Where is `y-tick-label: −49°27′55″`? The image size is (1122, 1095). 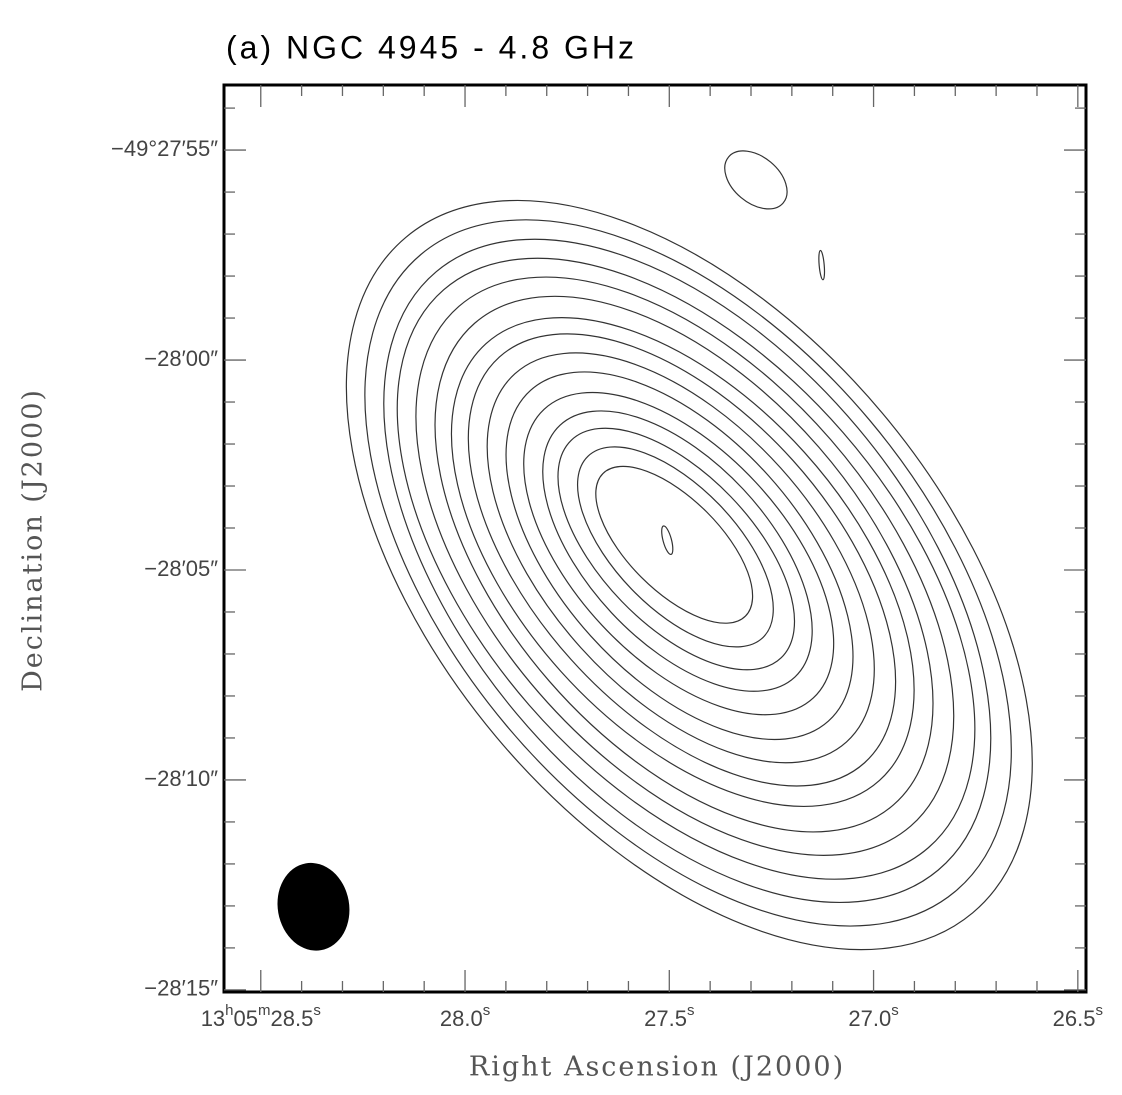
y-tick-label: −49°27′55″ is located at coordinates (164, 148).